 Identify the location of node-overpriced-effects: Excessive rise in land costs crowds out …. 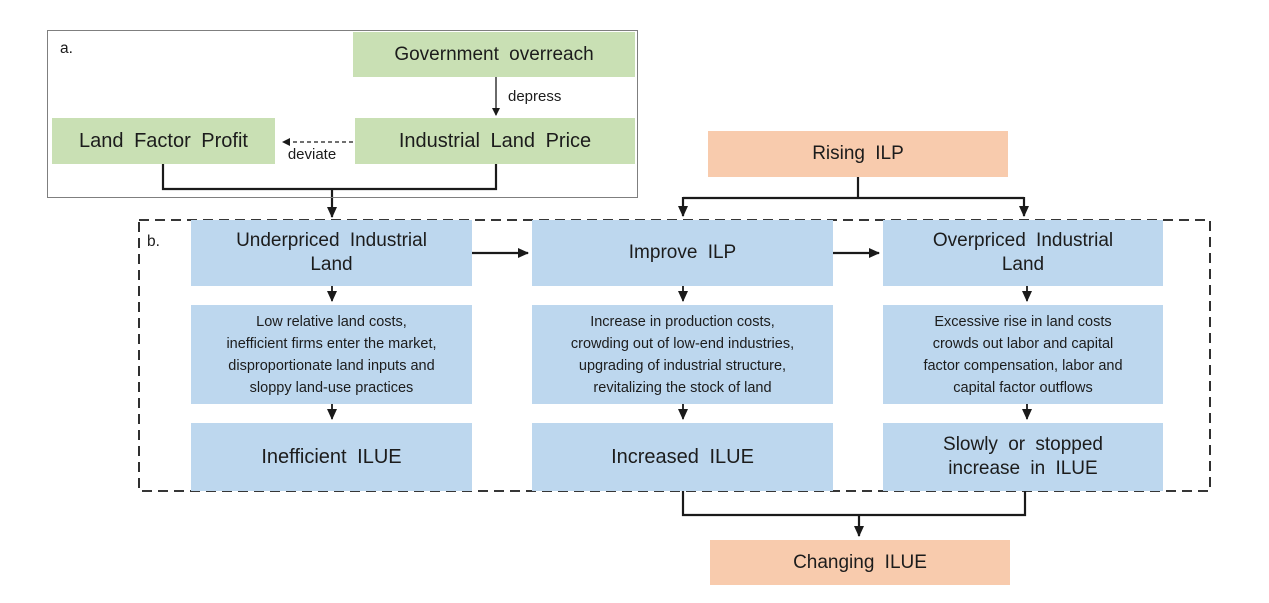
(1023, 354).